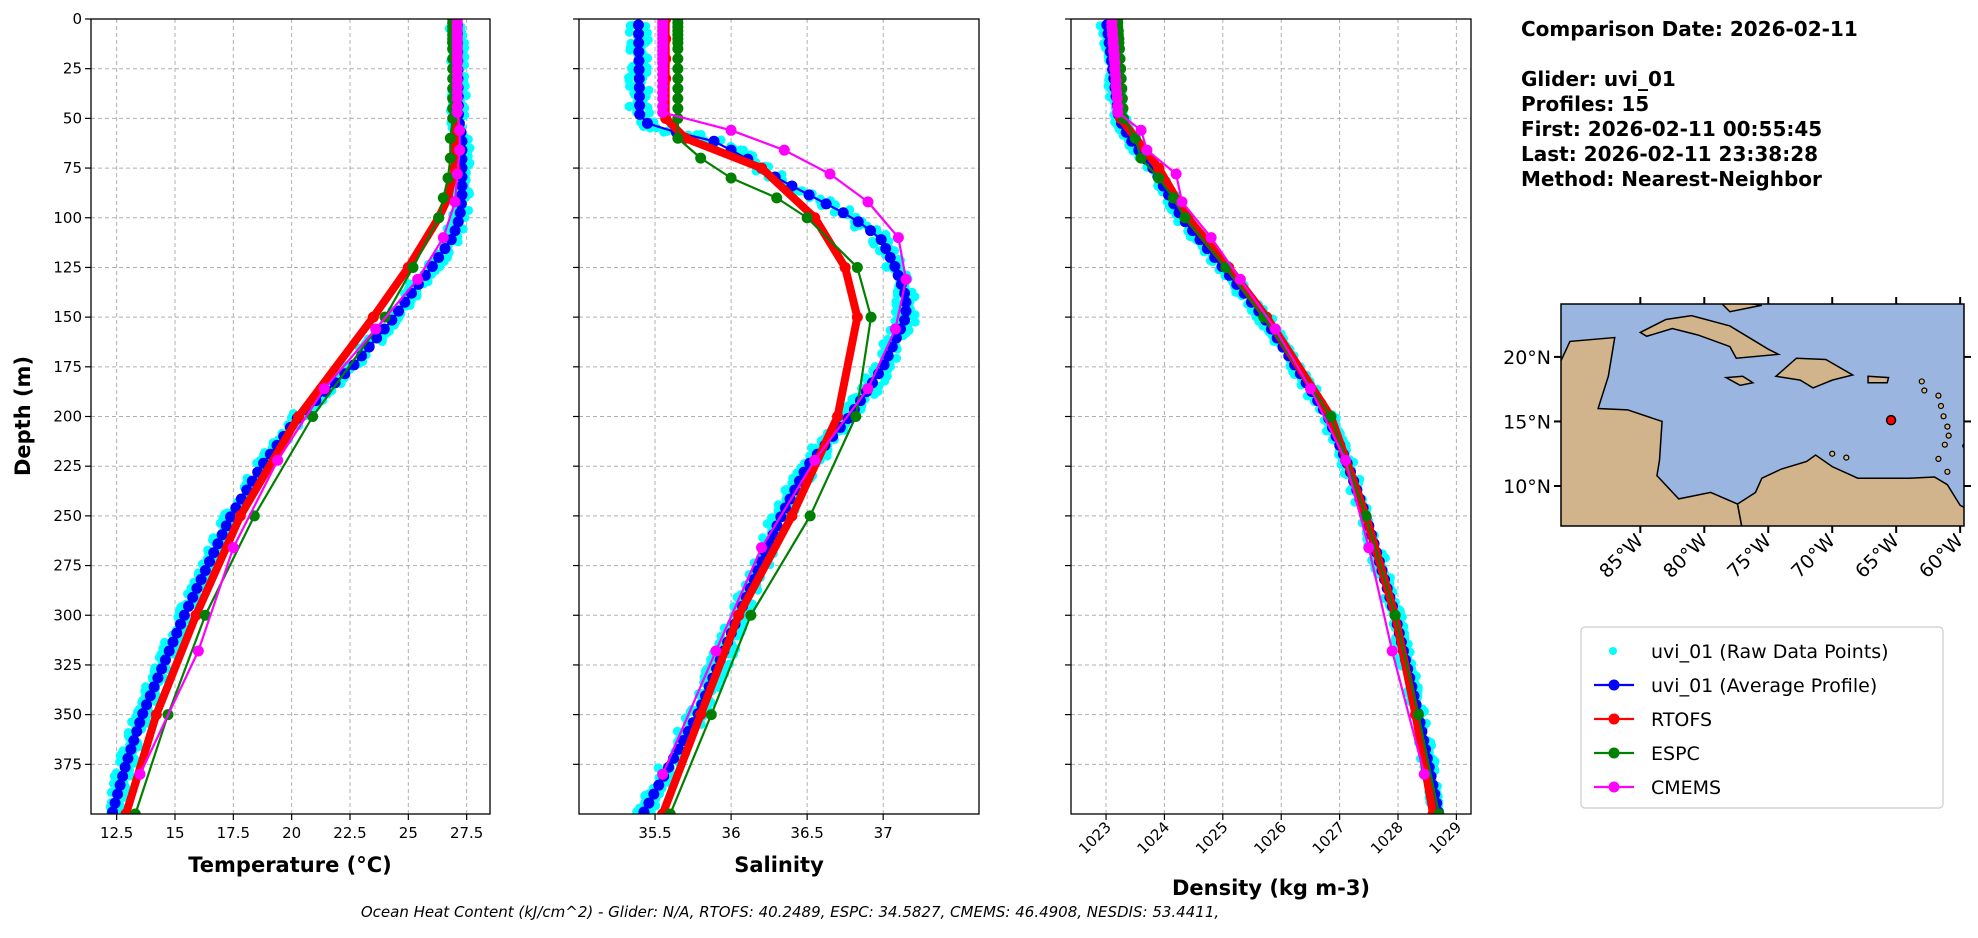 The image size is (1978, 938). Describe the element at coordinates (1671, 179) in the screenshot. I see `info-line: Method: Nearest-Neighbor` at that location.